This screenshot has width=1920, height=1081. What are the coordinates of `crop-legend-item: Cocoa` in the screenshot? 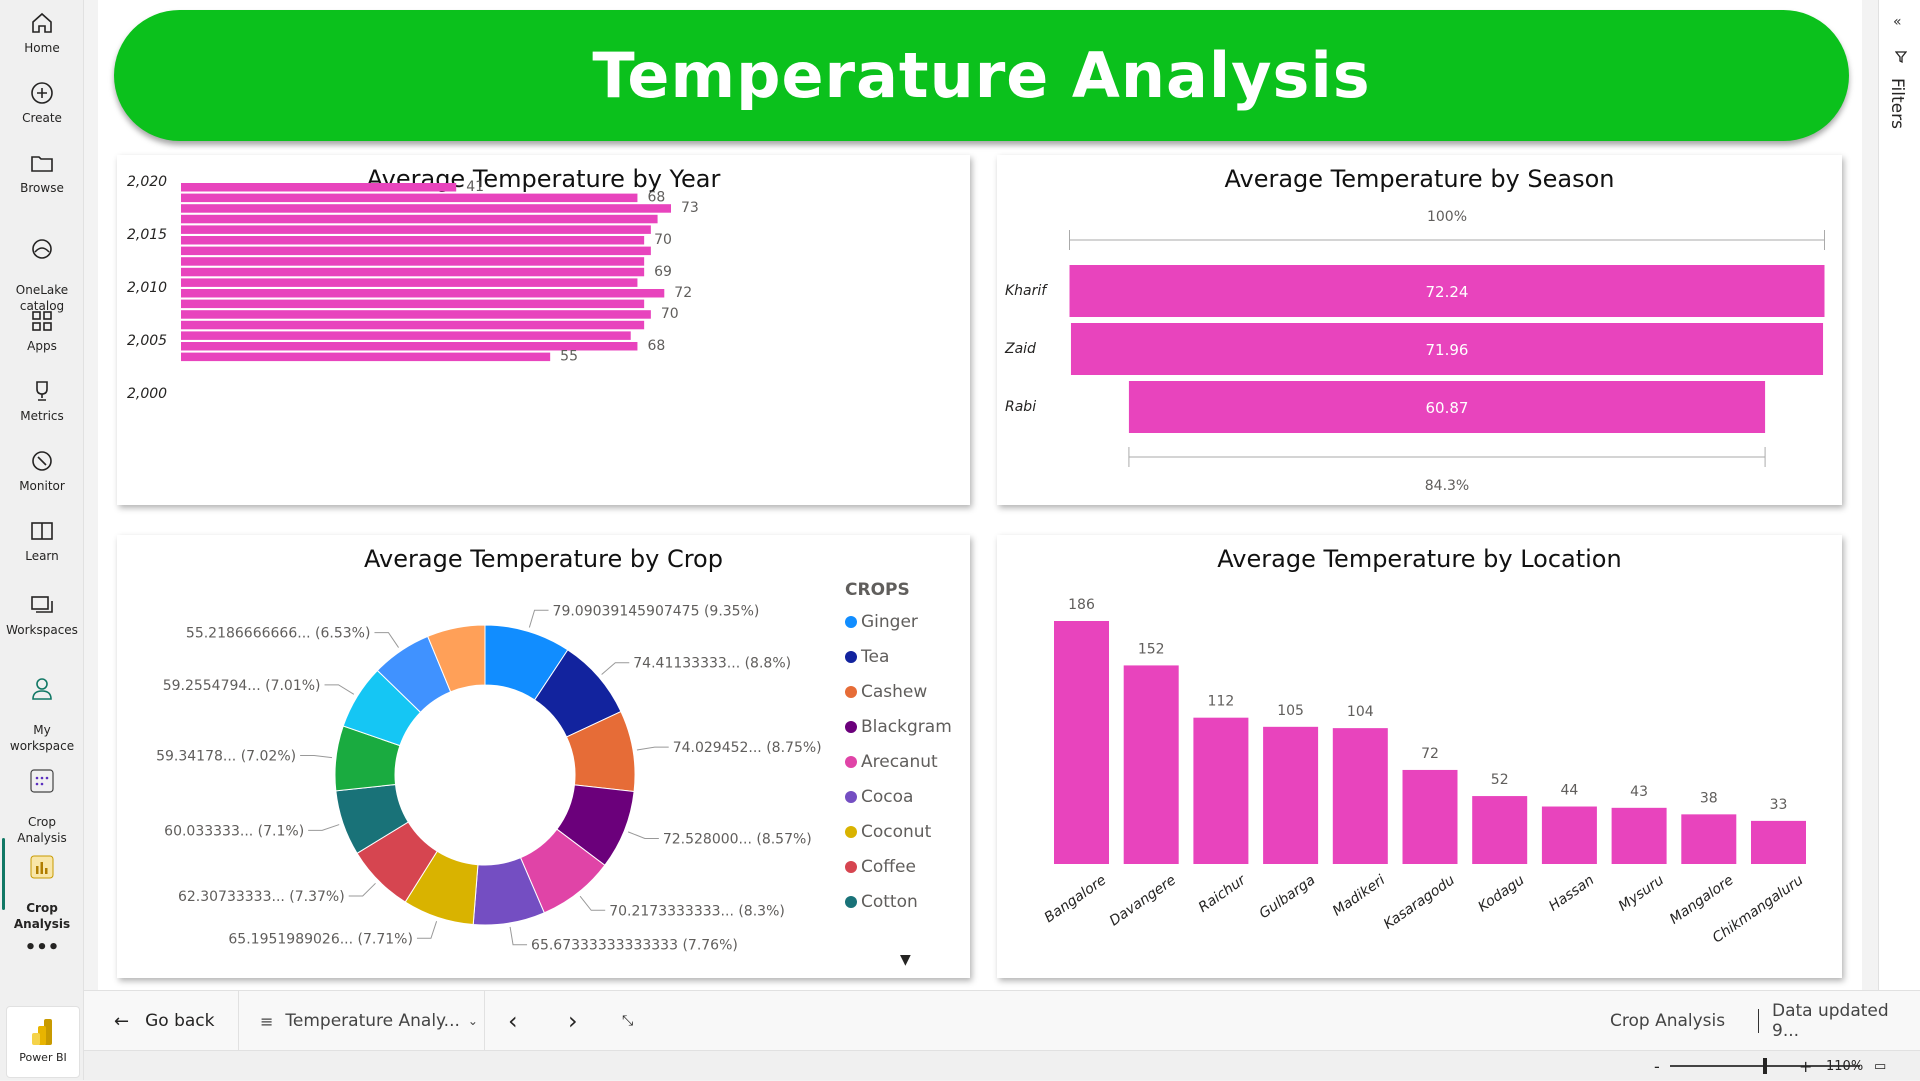 It's located at (898, 796).